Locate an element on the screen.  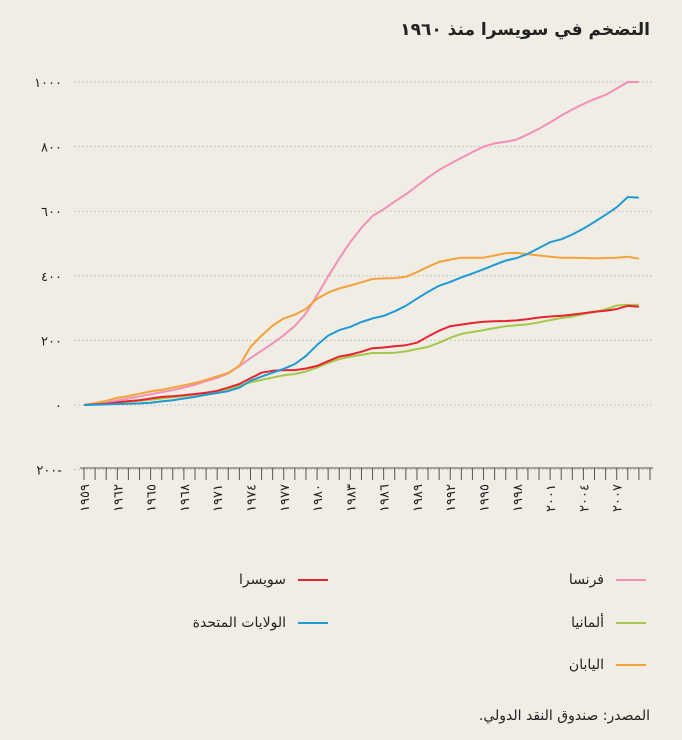
chart-title: التضخم في سويسرا منذ ١٩٦٠ is located at coordinates (525, 30).